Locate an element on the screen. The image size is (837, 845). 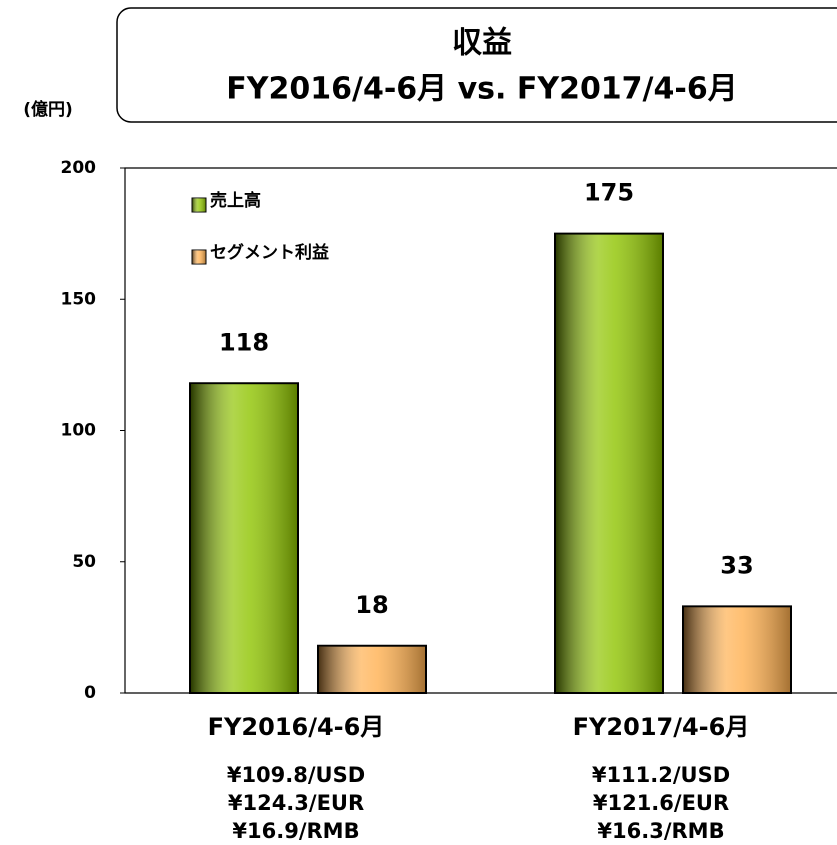
y-tick-label: 150 is located at coordinates (79, 299).